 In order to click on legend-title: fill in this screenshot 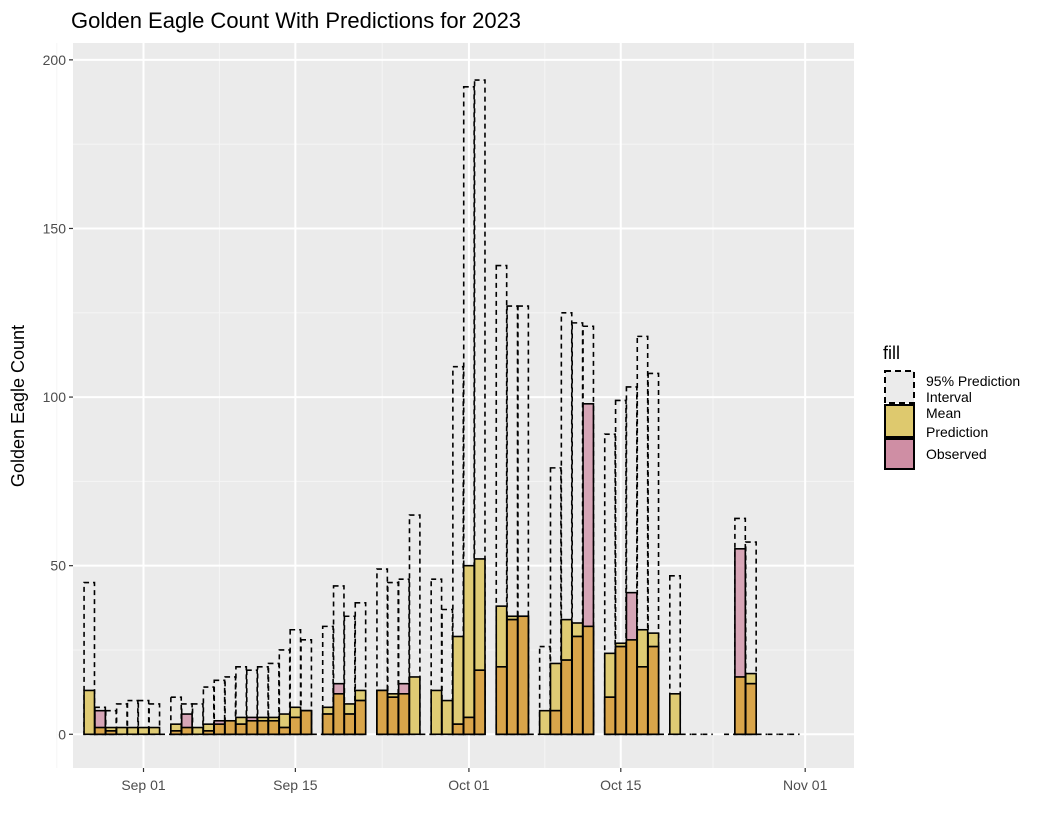, I will do `click(891, 353)`.